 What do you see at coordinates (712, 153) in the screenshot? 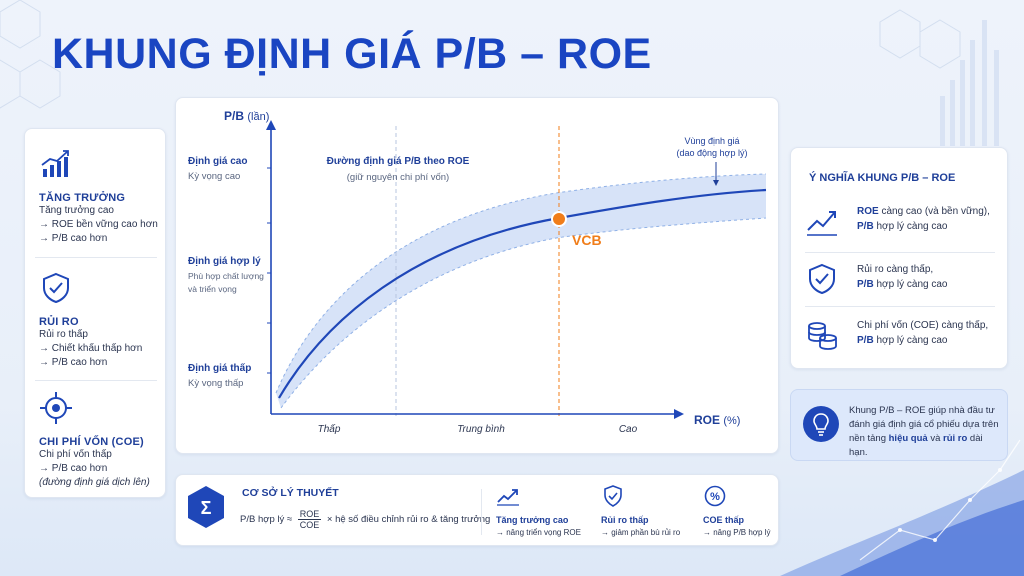
I see `band-sub: (dao động hợp lý)` at bounding box center [712, 153].